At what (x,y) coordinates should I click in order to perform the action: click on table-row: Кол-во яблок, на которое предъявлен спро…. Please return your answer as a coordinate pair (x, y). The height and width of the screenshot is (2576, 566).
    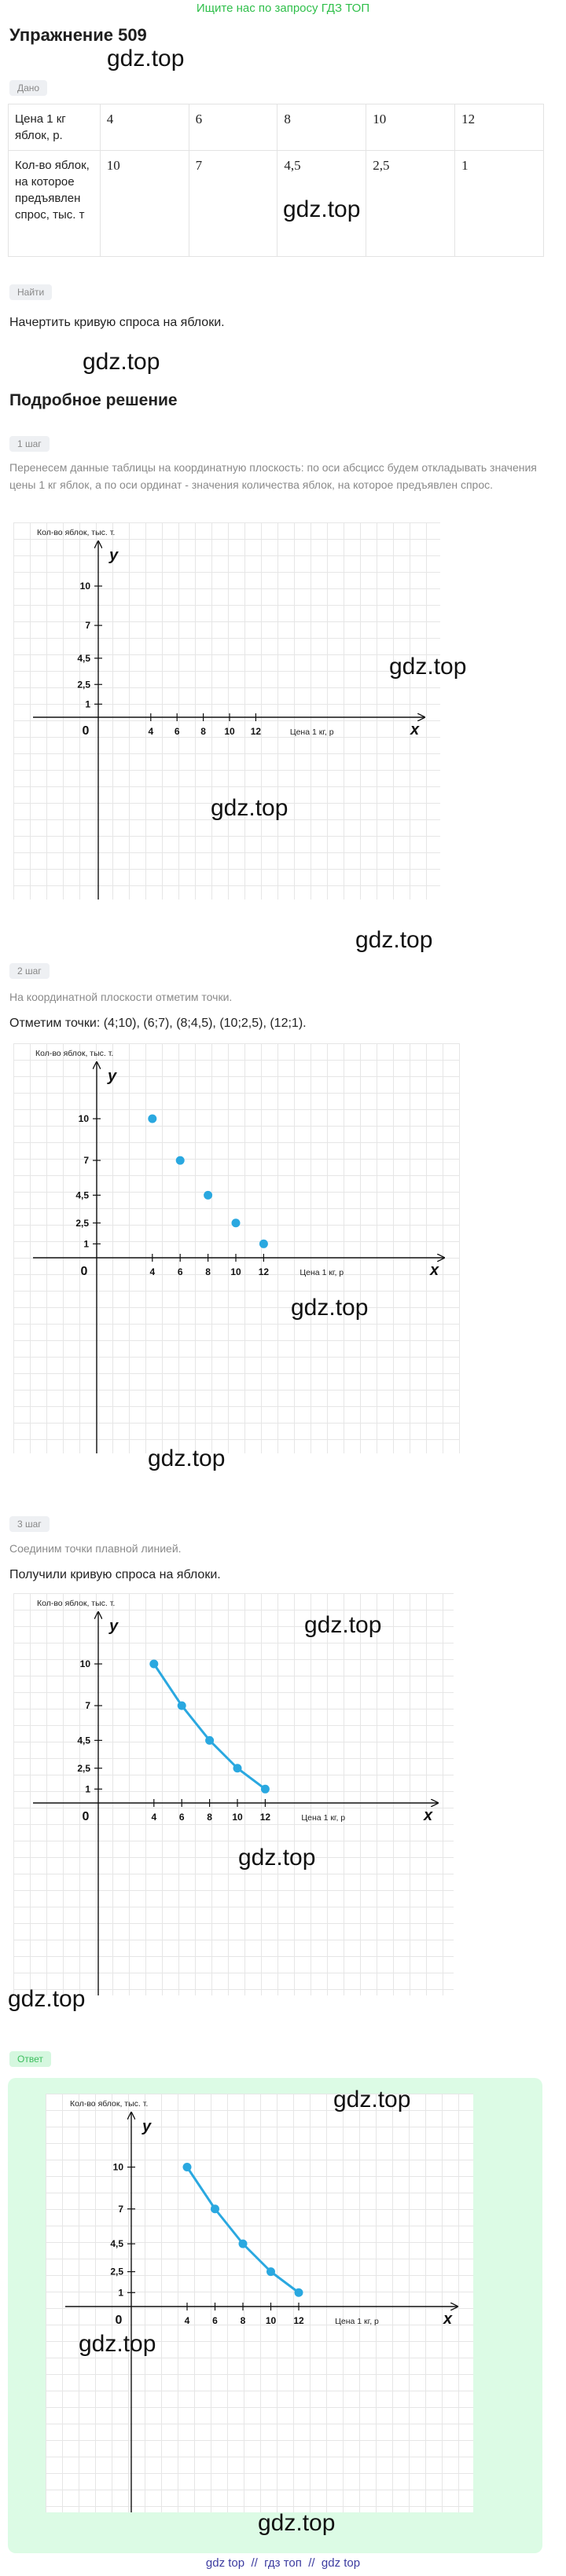
    Looking at the image, I should click on (276, 203).